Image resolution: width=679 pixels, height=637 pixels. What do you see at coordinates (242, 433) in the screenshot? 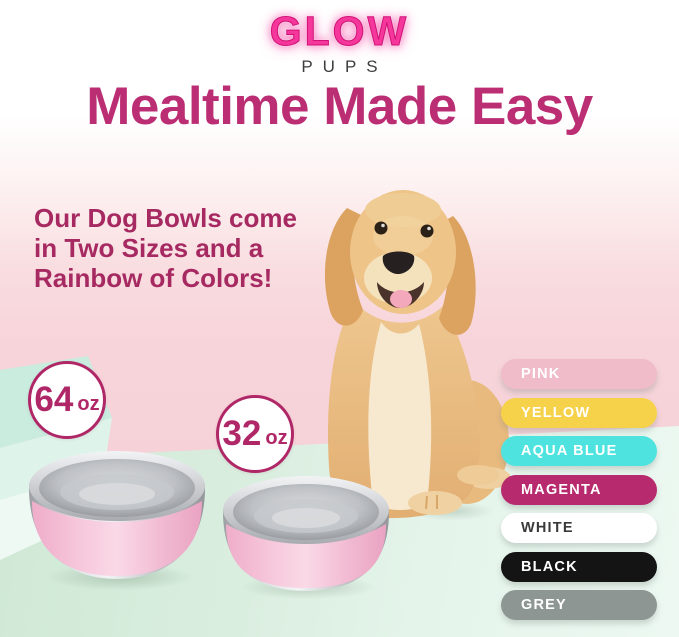
I see `size-value: 32` at bounding box center [242, 433].